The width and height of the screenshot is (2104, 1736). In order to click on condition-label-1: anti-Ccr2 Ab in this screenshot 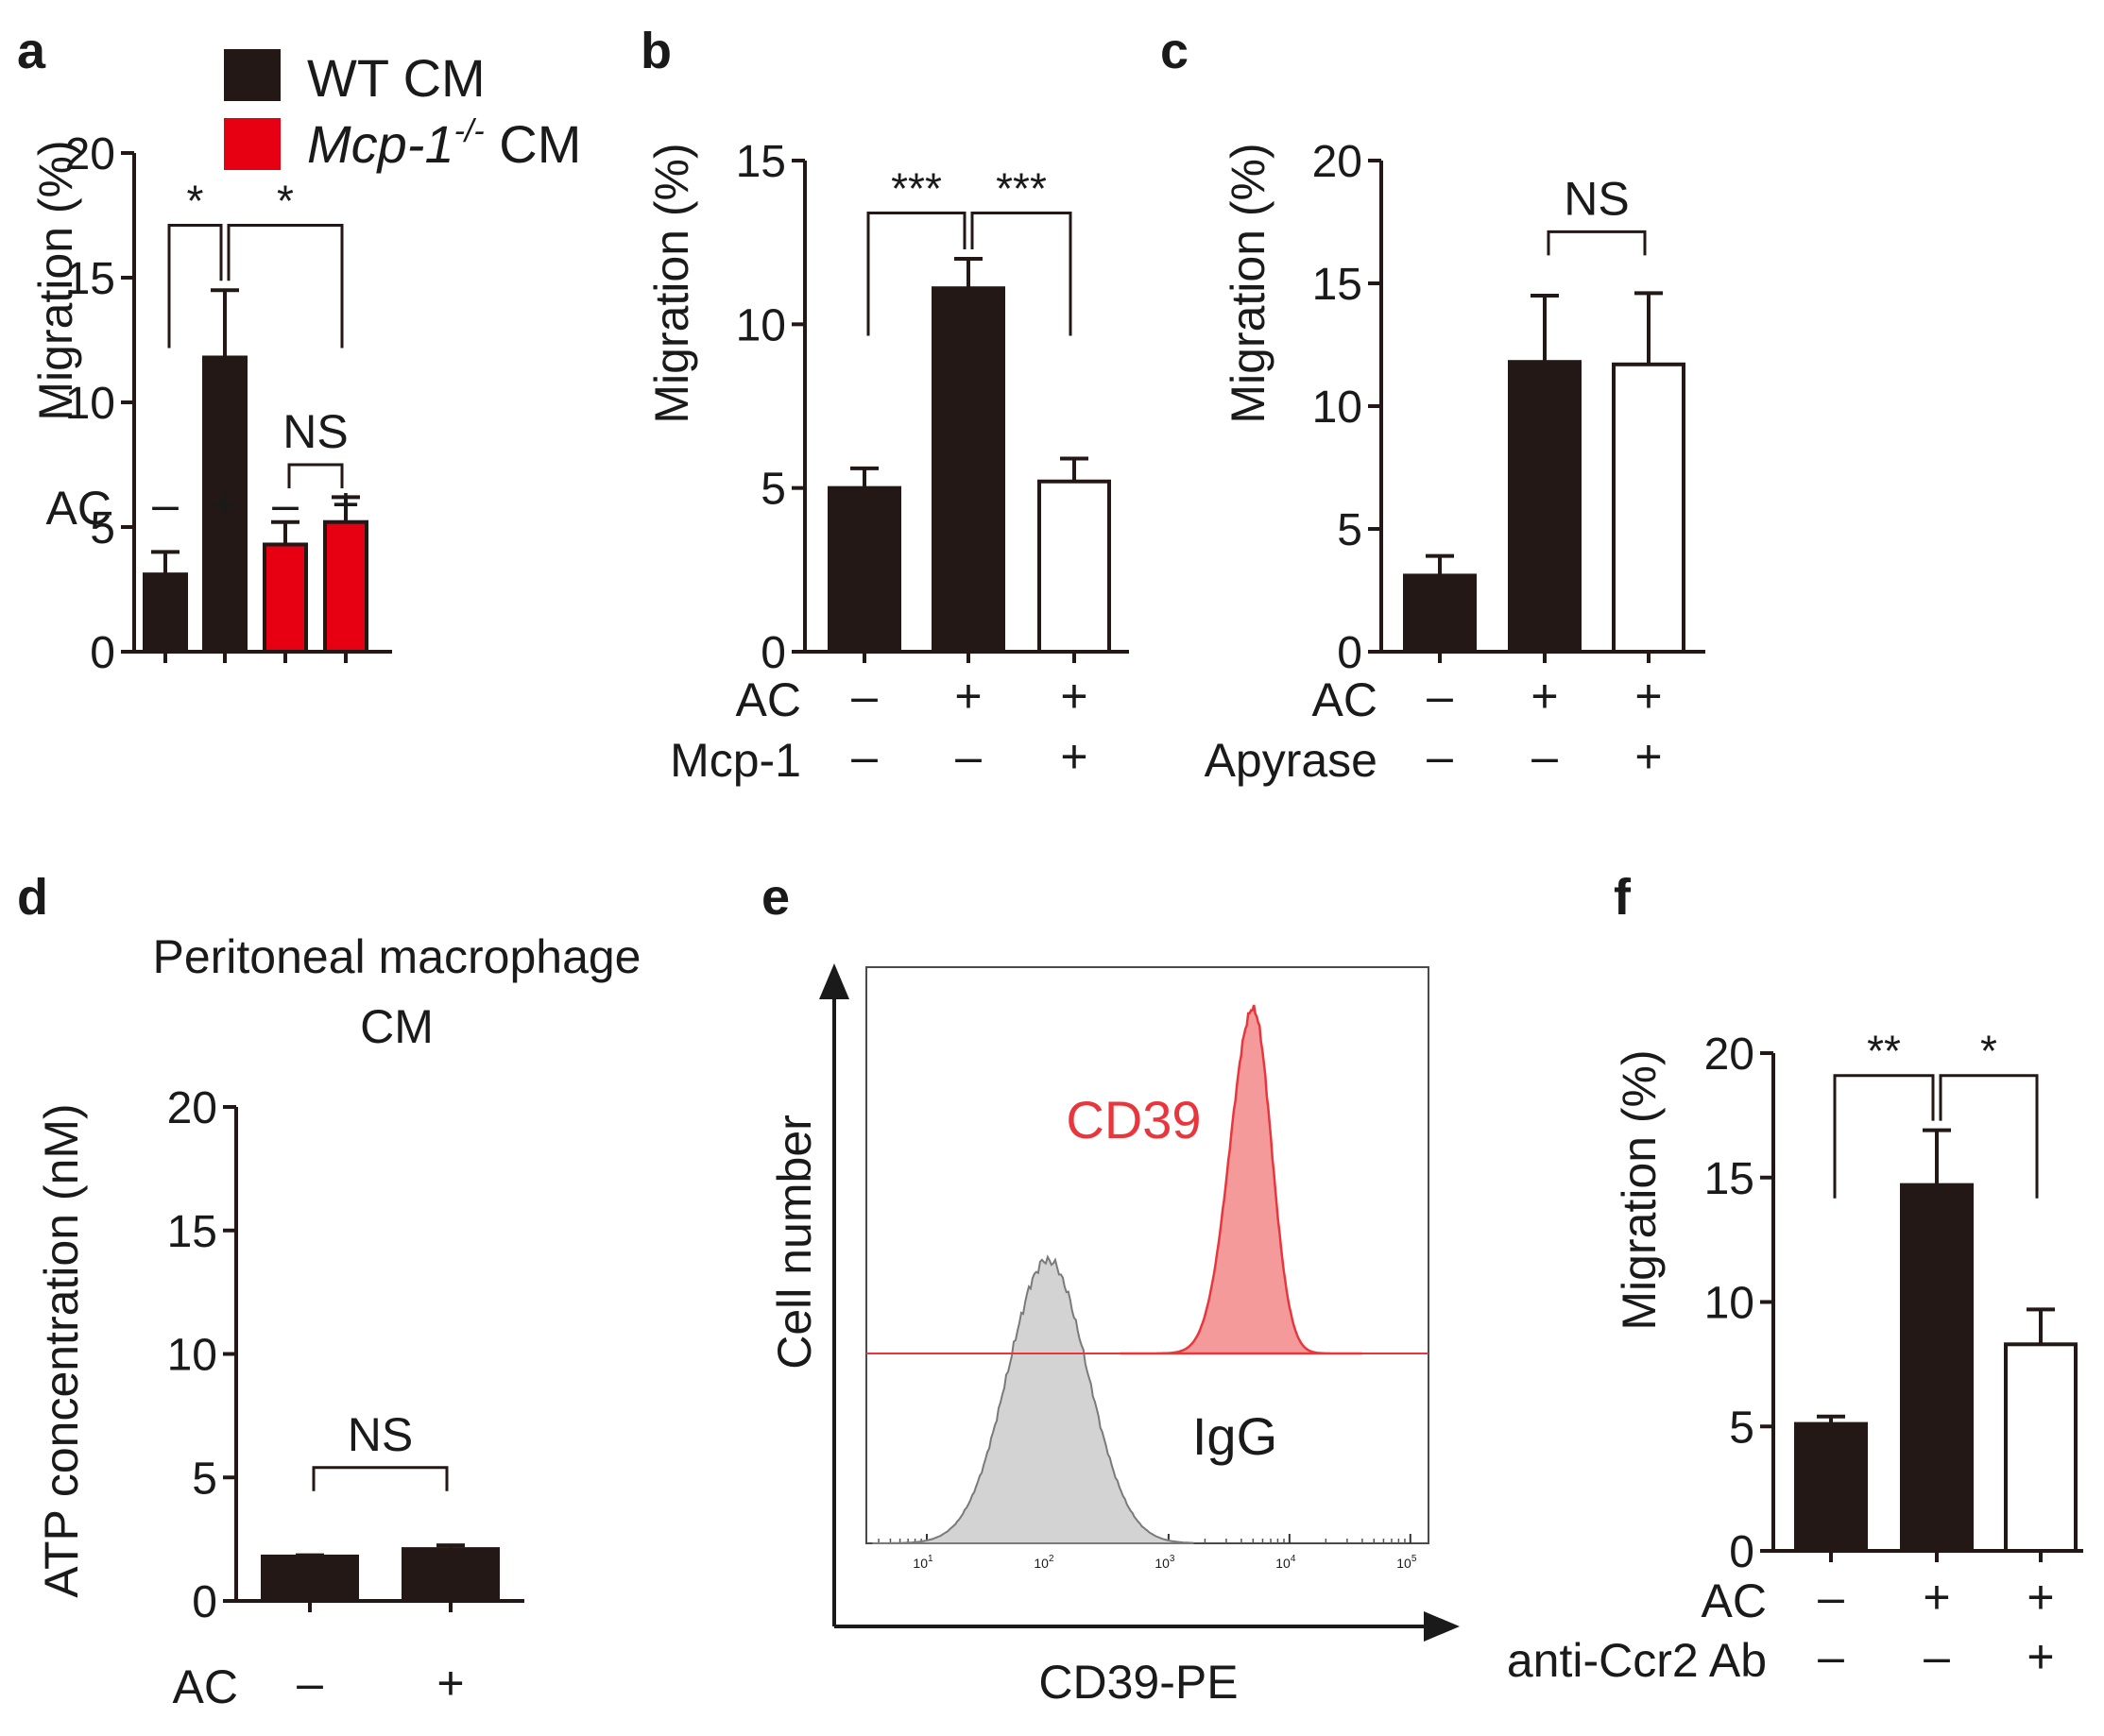, I will do `click(1637, 1661)`.